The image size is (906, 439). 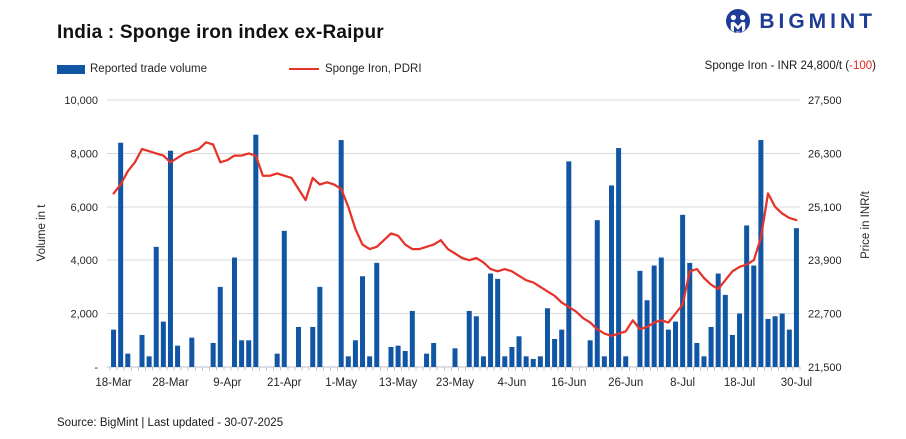 What do you see at coordinates (825, 368) in the screenshot?
I see `right-axis-tick: 21,500` at bounding box center [825, 368].